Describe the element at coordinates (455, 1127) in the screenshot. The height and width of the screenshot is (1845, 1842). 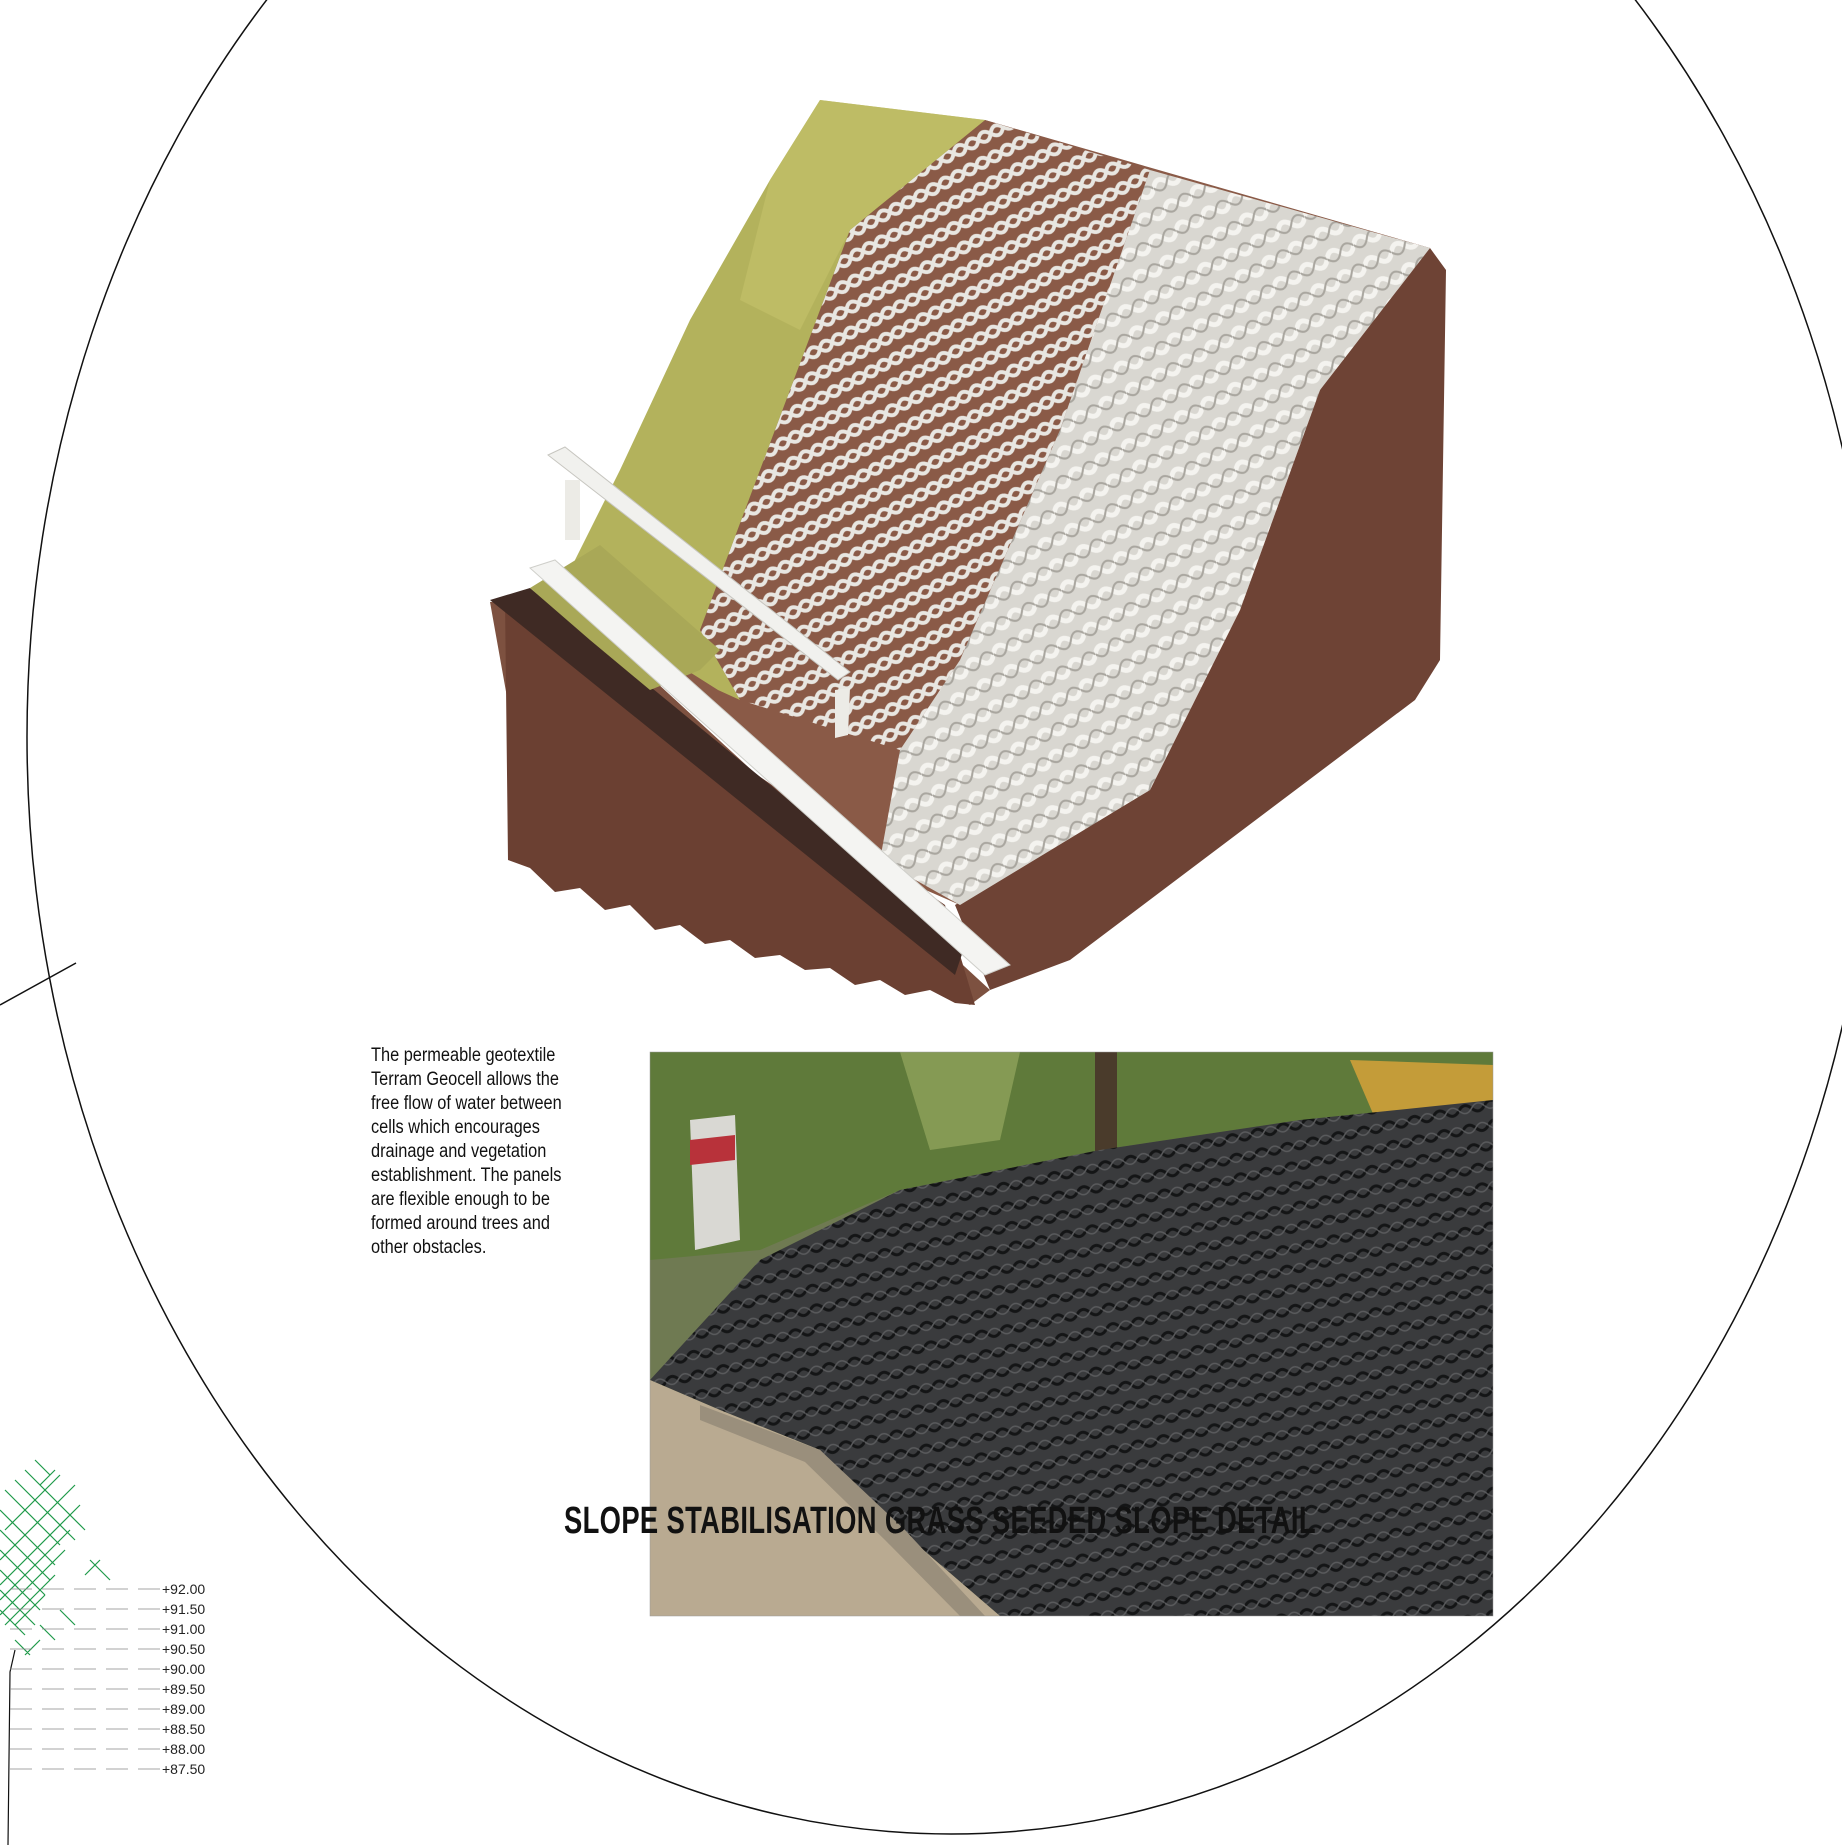
I see `caption-line: cells which encourages` at that location.